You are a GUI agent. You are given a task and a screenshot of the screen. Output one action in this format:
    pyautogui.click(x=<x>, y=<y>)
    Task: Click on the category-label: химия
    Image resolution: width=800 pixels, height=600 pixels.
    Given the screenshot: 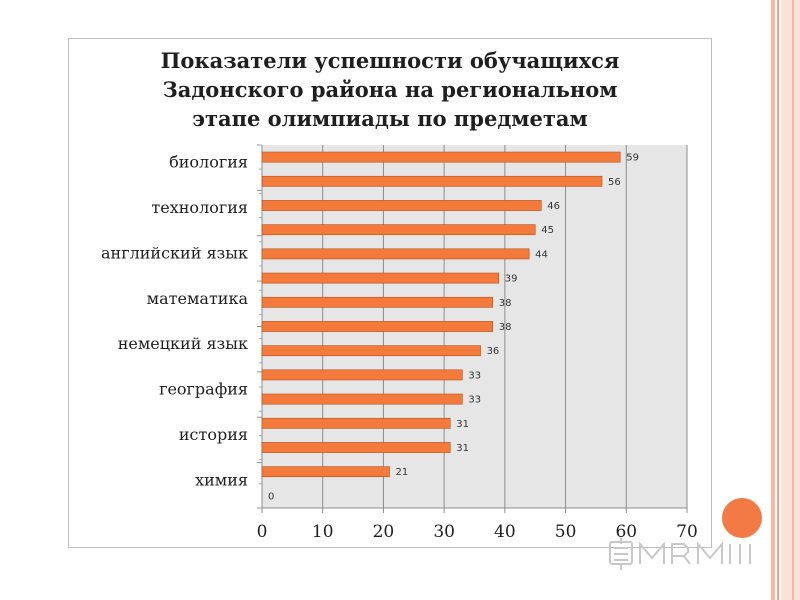 What is the action you would take?
    pyautogui.click(x=221, y=479)
    